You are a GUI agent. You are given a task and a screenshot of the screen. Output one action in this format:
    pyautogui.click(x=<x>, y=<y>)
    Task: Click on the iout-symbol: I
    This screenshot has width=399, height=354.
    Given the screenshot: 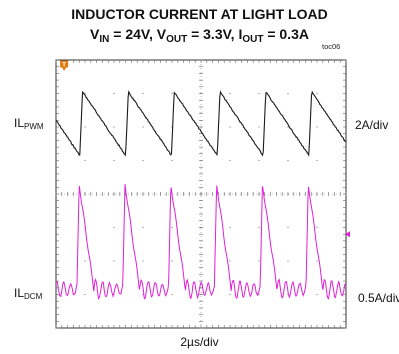 What is the action you would take?
    pyautogui.click(x=240, y=34)
    